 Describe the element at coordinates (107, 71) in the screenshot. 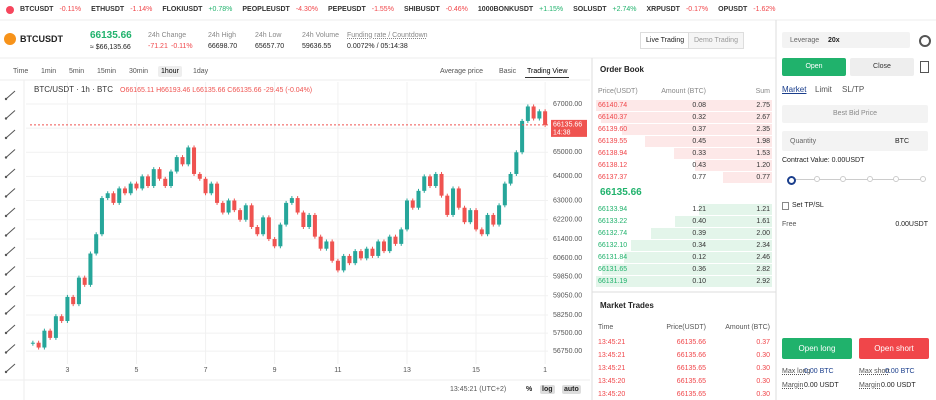

I see `interval: 15min` at that location.